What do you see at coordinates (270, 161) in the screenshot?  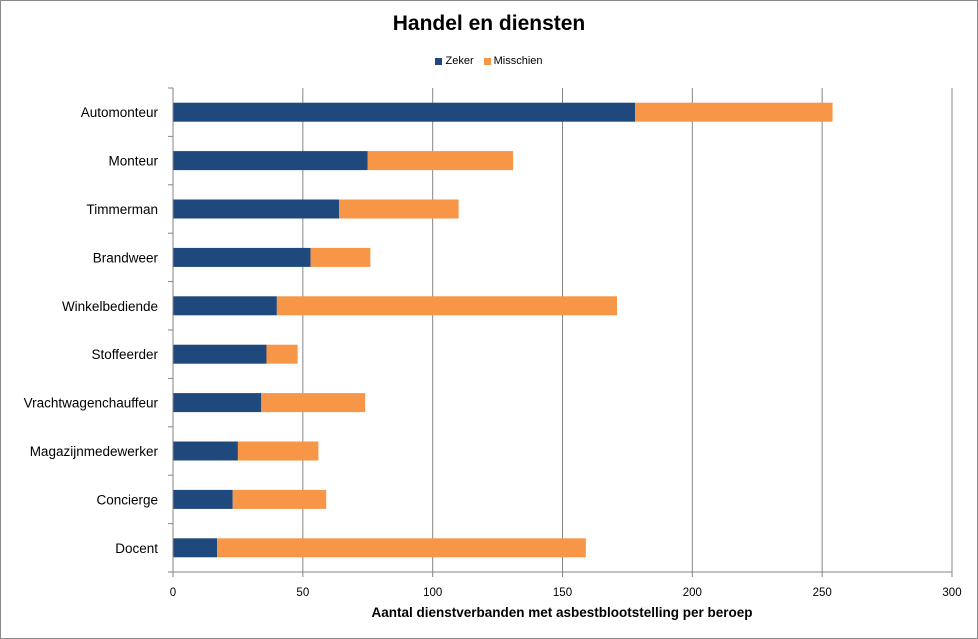 I see `bar-zeker-monteur` at bounding box center [270, 161].